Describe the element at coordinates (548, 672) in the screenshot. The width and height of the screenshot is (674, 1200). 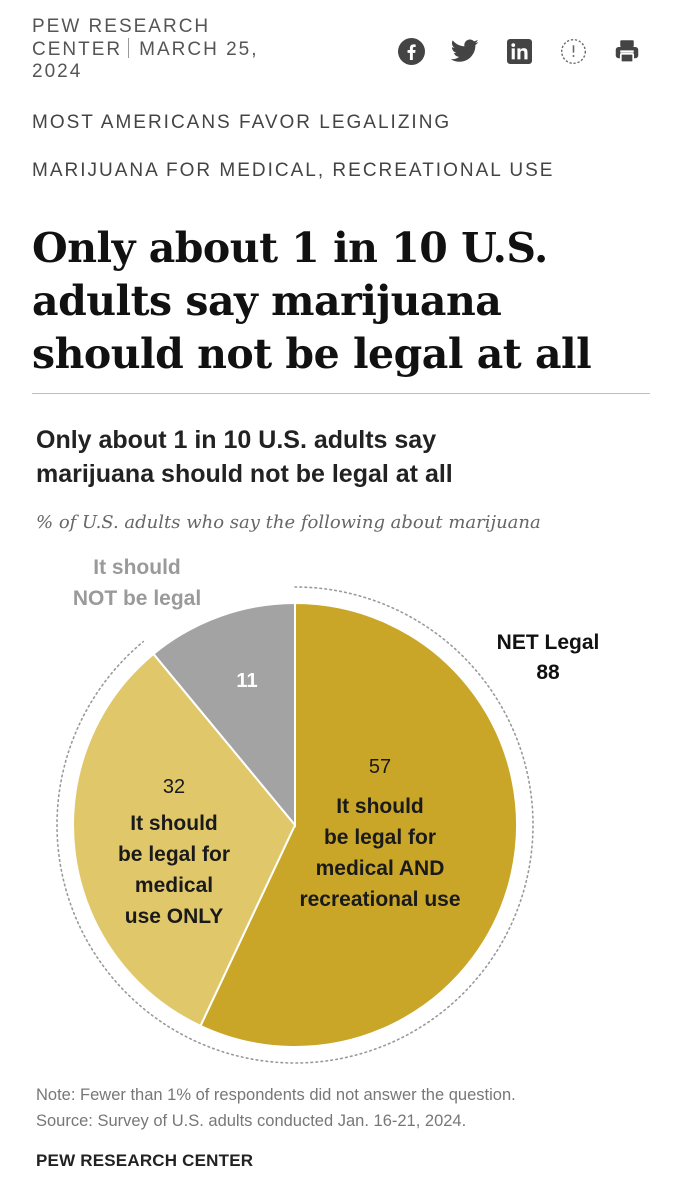
I see `net-legal-value: 88` at that location.